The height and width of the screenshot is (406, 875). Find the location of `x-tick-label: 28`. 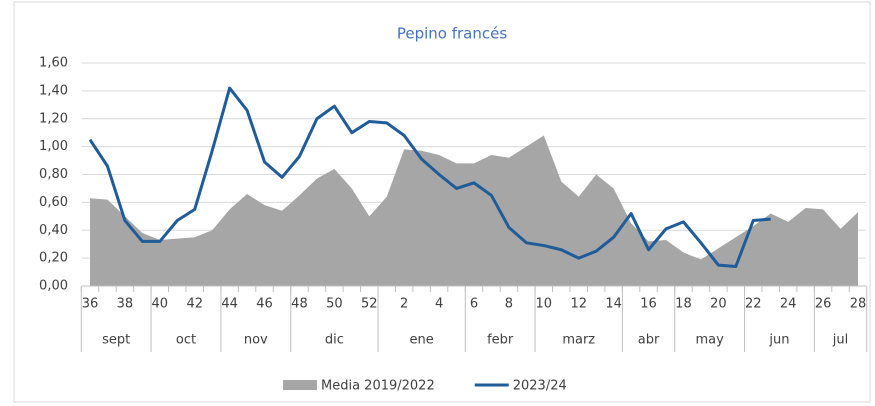

x-tick-label: 28 is located at coordinates (858, 304).